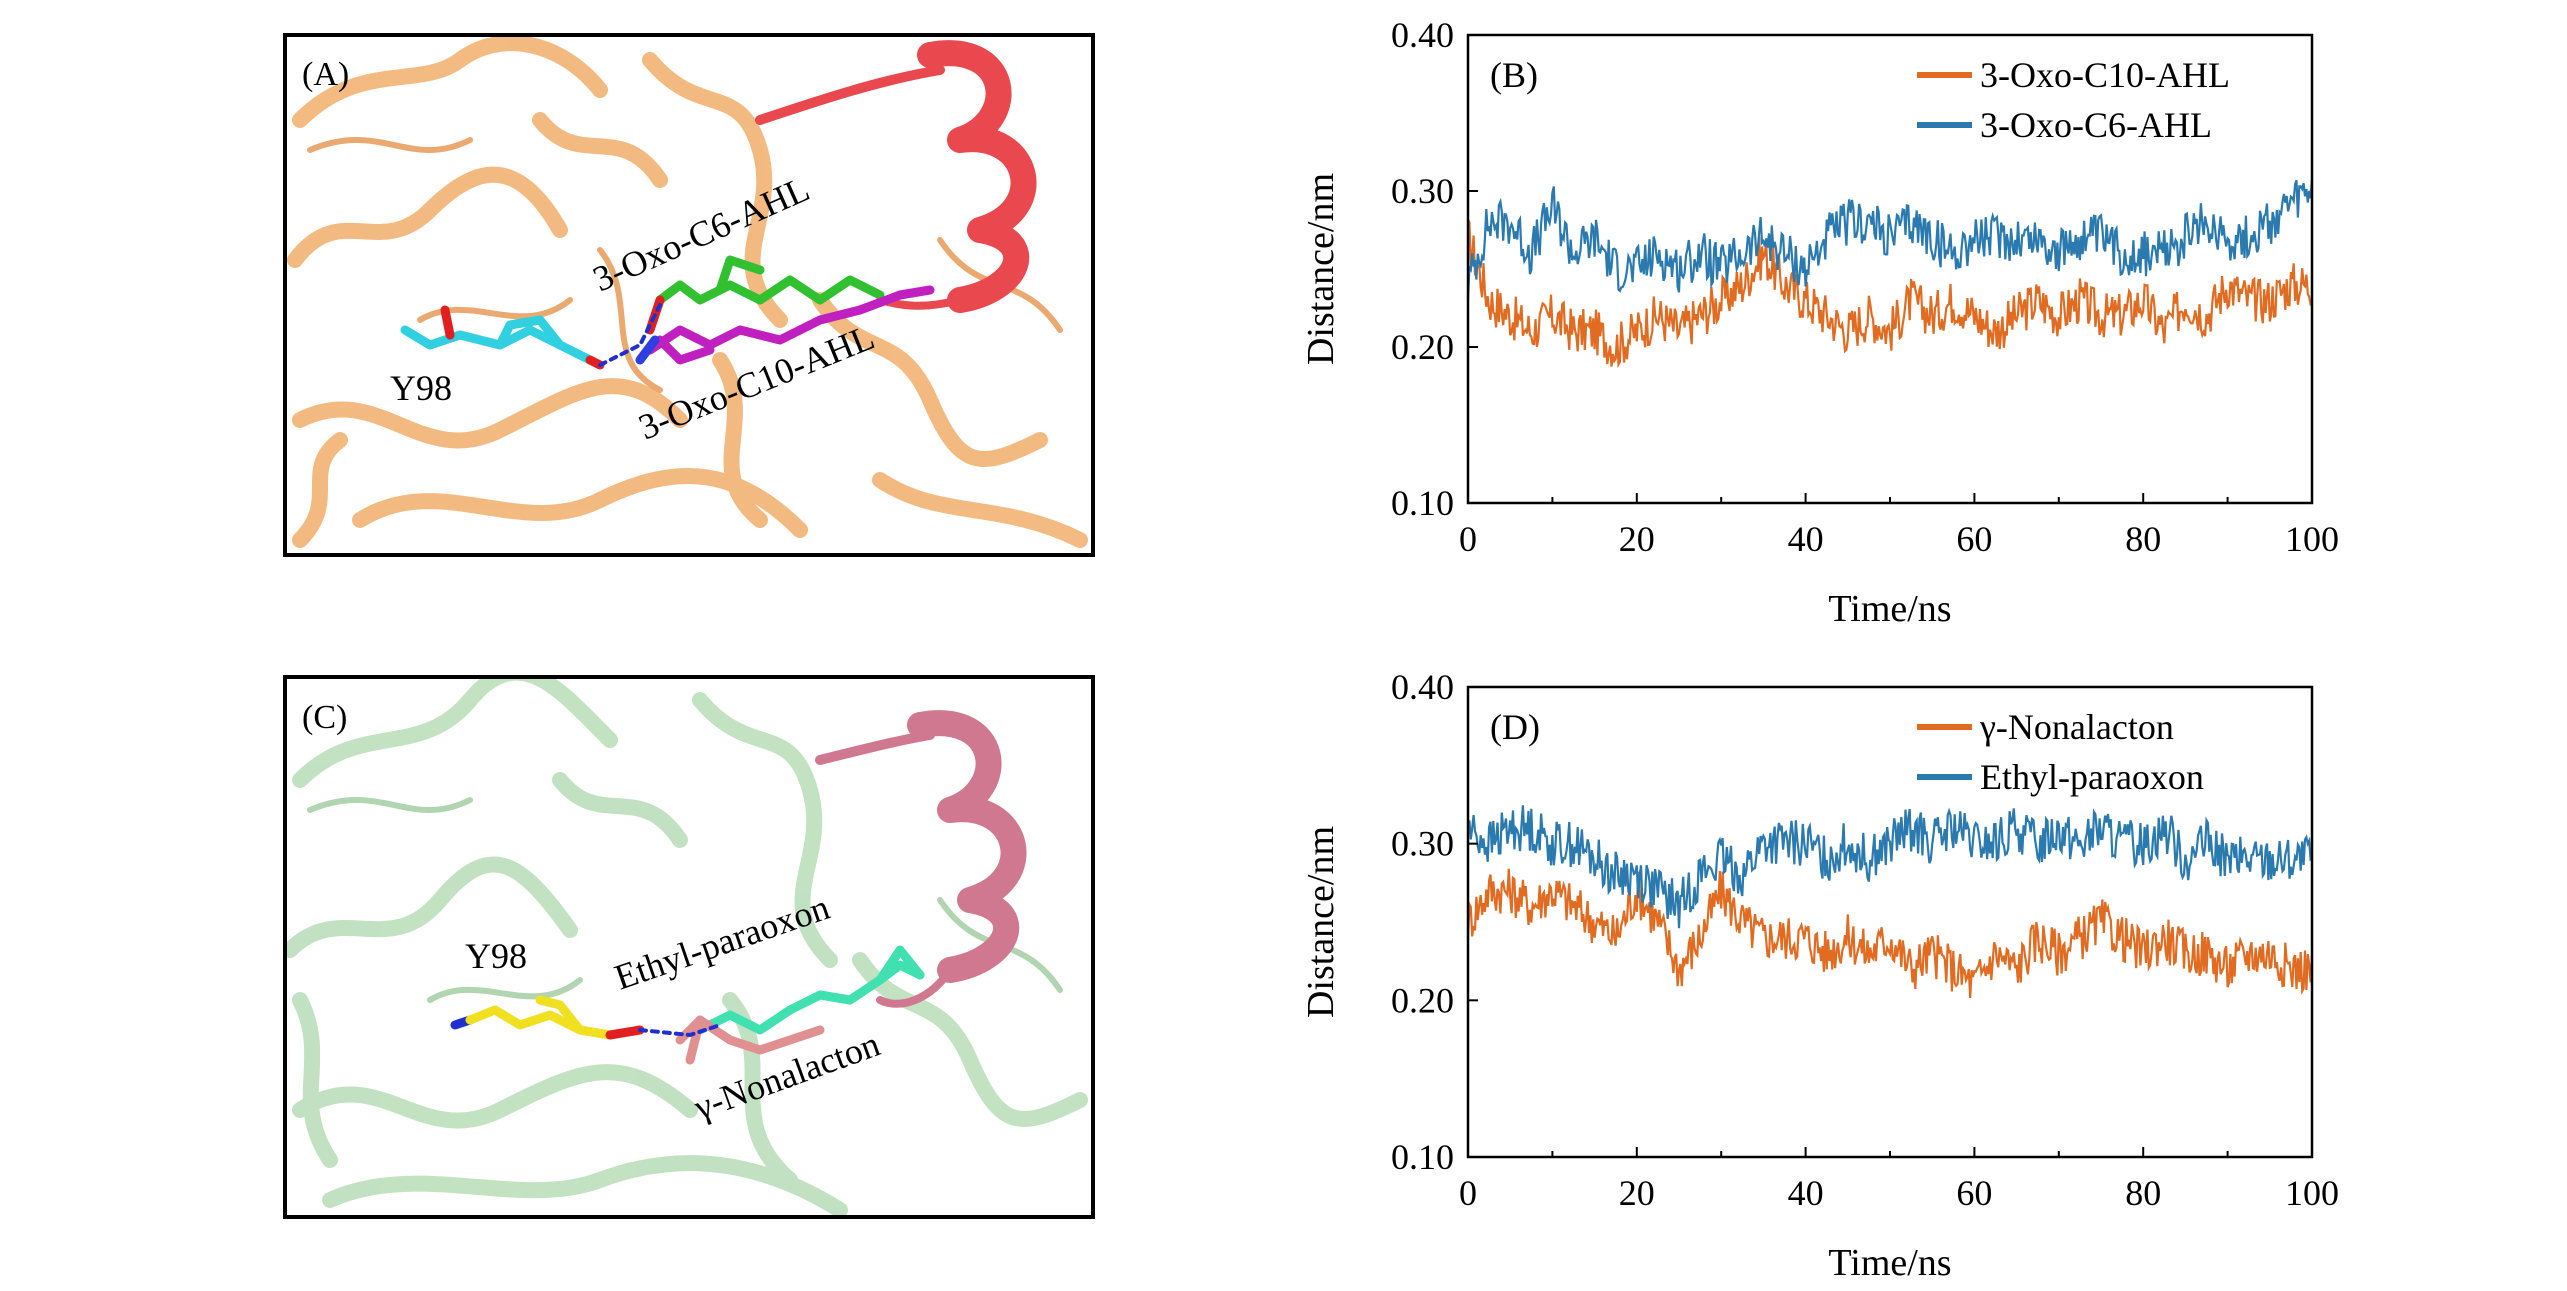  Describe the element at coordinates (921, 859) in the screenshot. I see `helix-pink` at that location.